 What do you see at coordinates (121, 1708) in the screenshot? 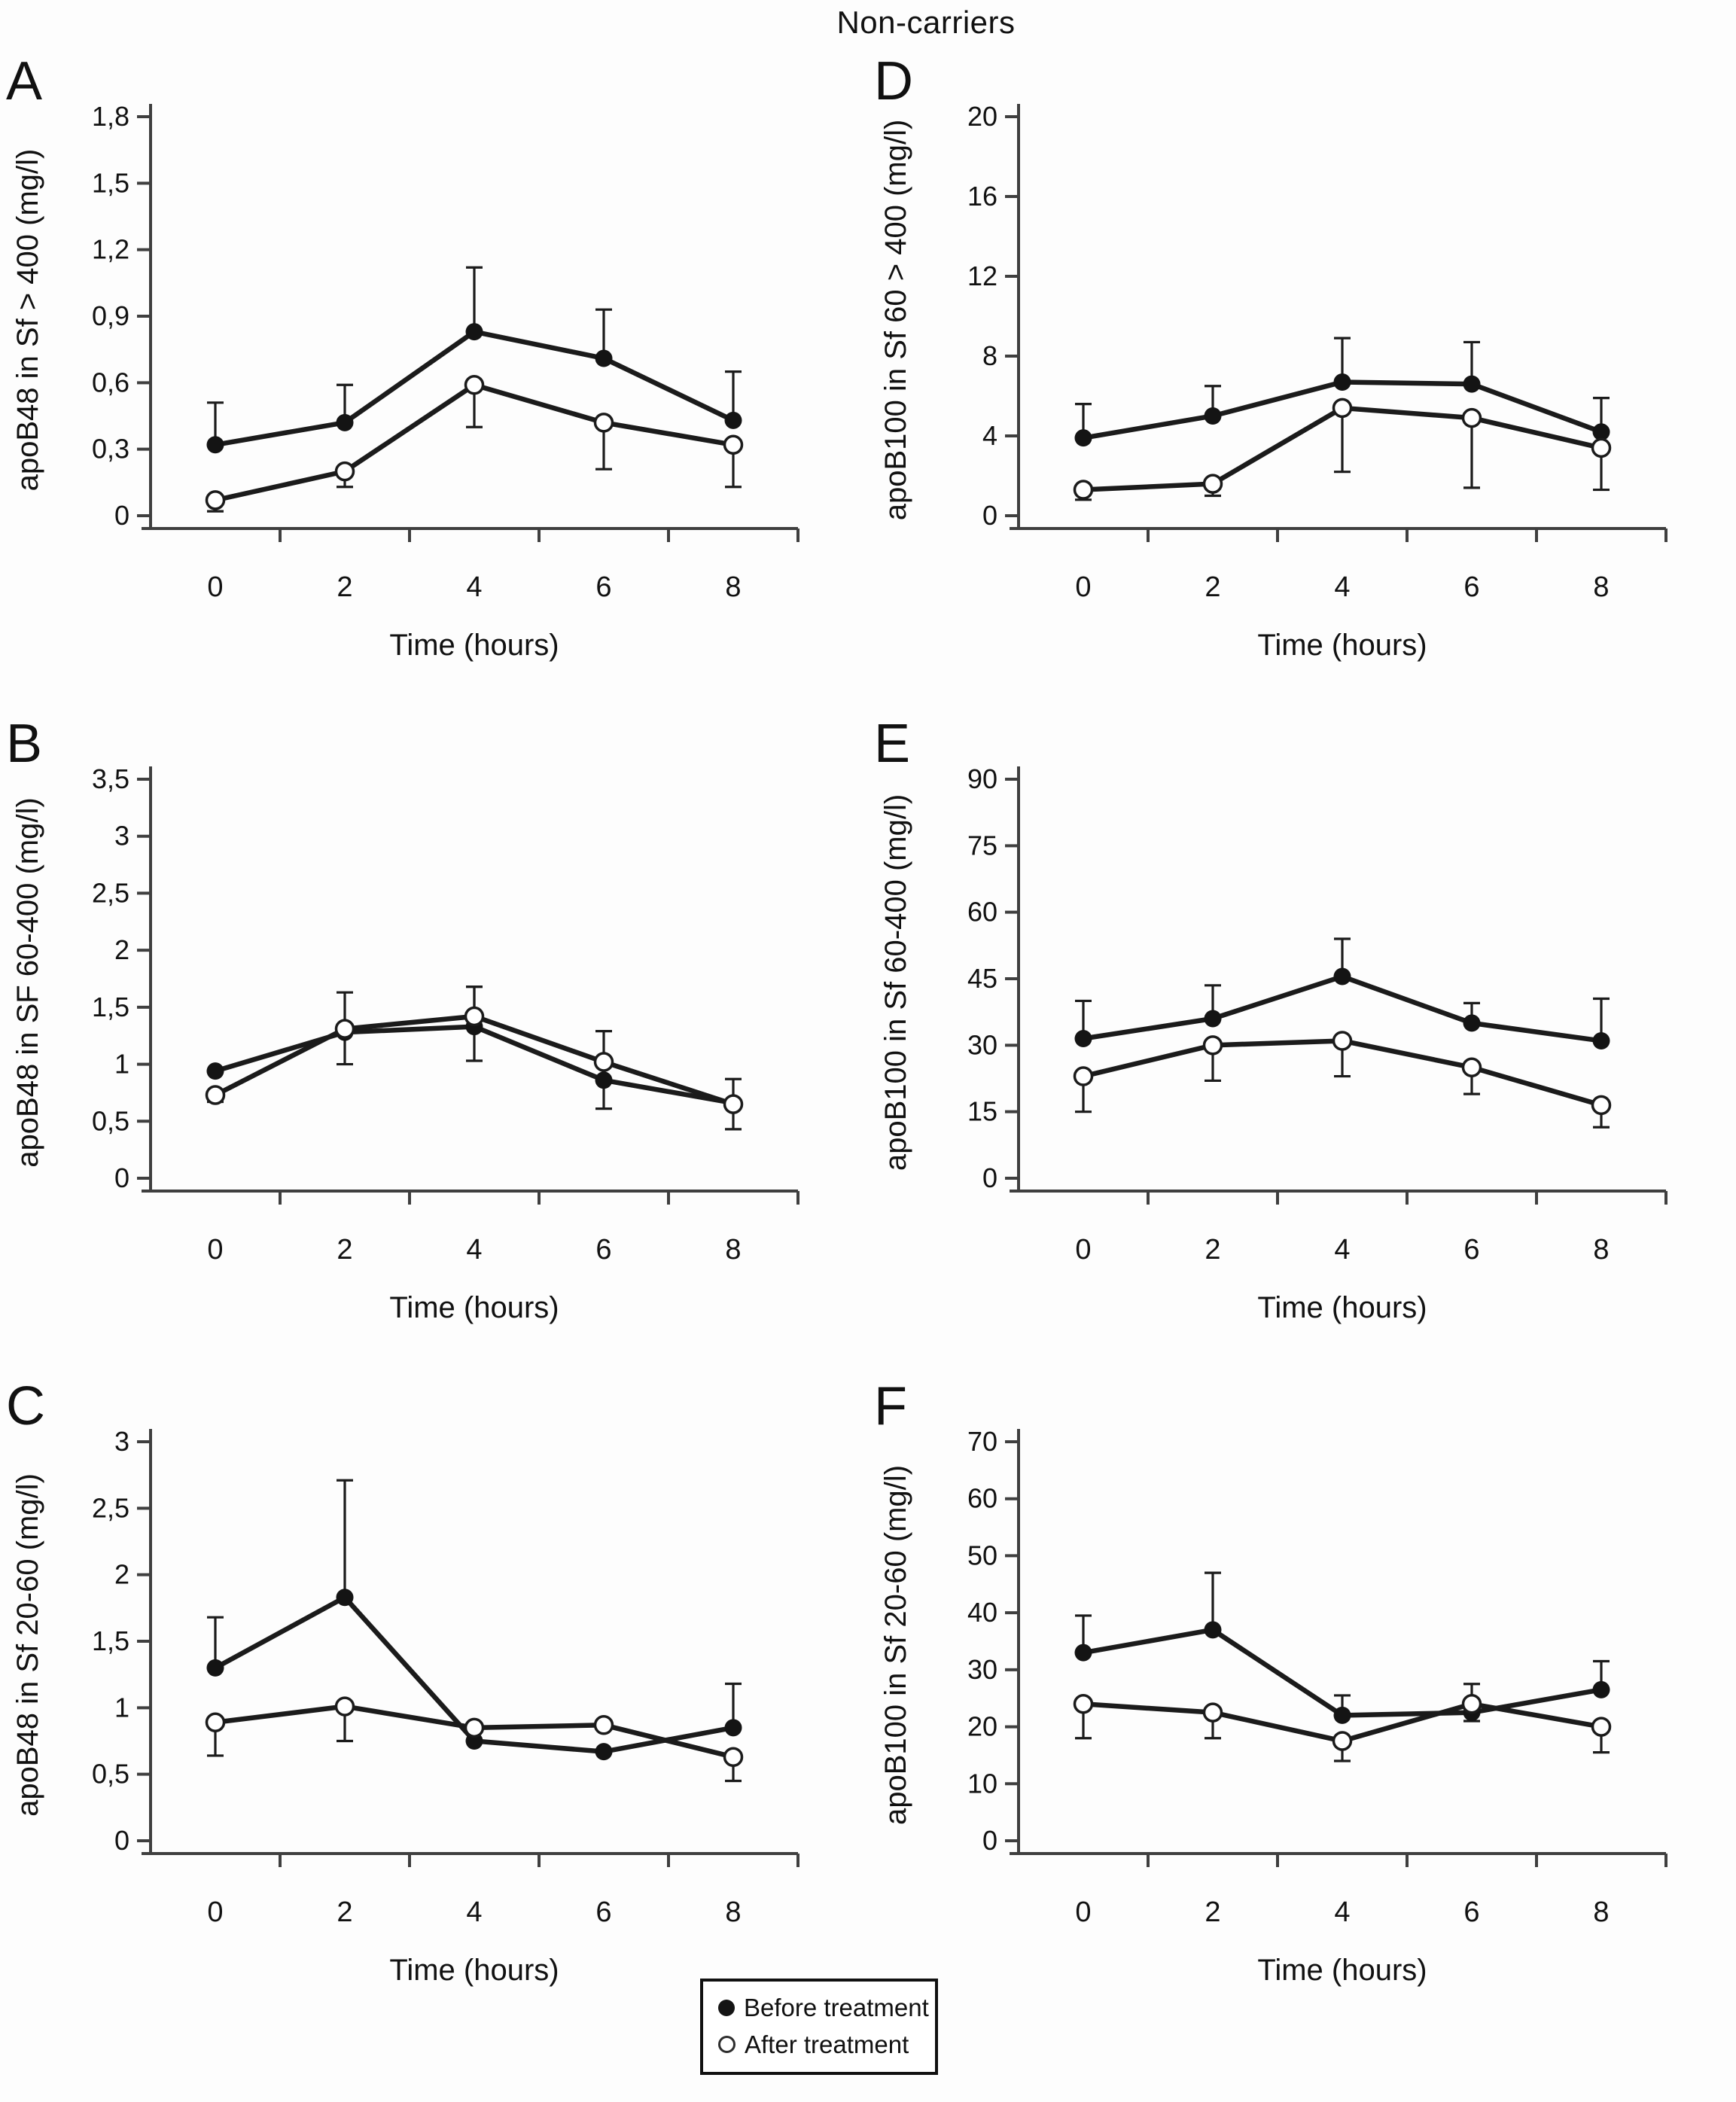
I see `y-tick-label: 1` at bounding box center [121, 1708].